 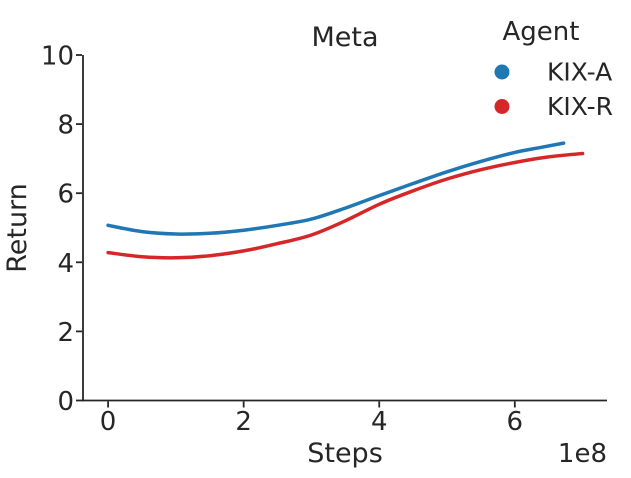 What do you see at coordinates (541, 32) in the screenshot?
I see `legend-title: Agent` at bounding box center [541, 32].